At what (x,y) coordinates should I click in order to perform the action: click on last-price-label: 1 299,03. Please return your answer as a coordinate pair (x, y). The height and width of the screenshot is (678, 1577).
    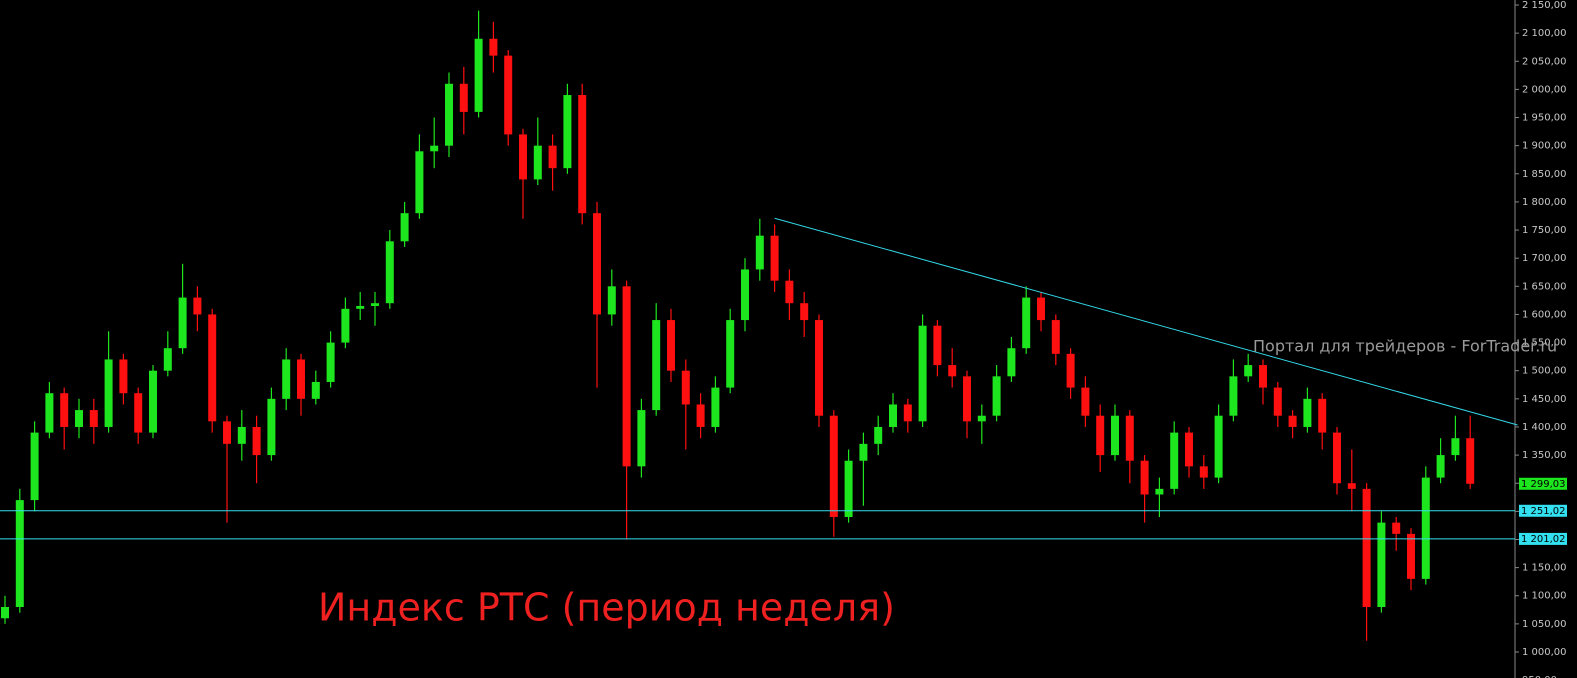
    Looking at the image, I should click on (1543, 484).